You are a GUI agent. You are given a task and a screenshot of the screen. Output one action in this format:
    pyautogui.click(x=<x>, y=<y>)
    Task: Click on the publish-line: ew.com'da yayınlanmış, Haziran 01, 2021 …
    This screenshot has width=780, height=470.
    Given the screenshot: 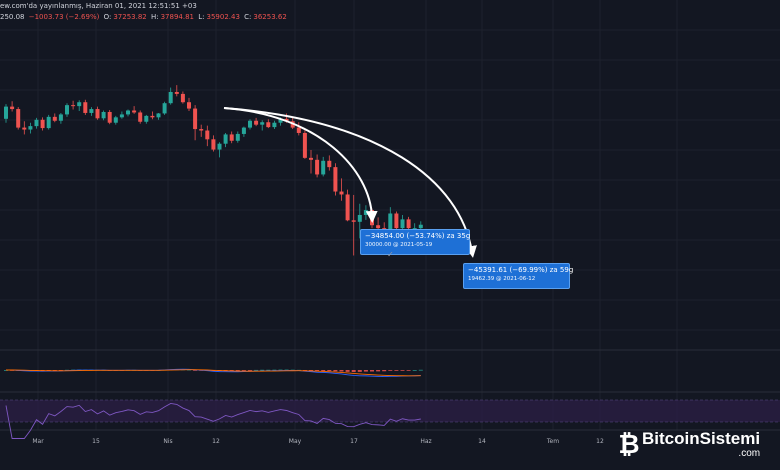 What is the action you would take?
    pyautogui.click(x=98, y=6)
    